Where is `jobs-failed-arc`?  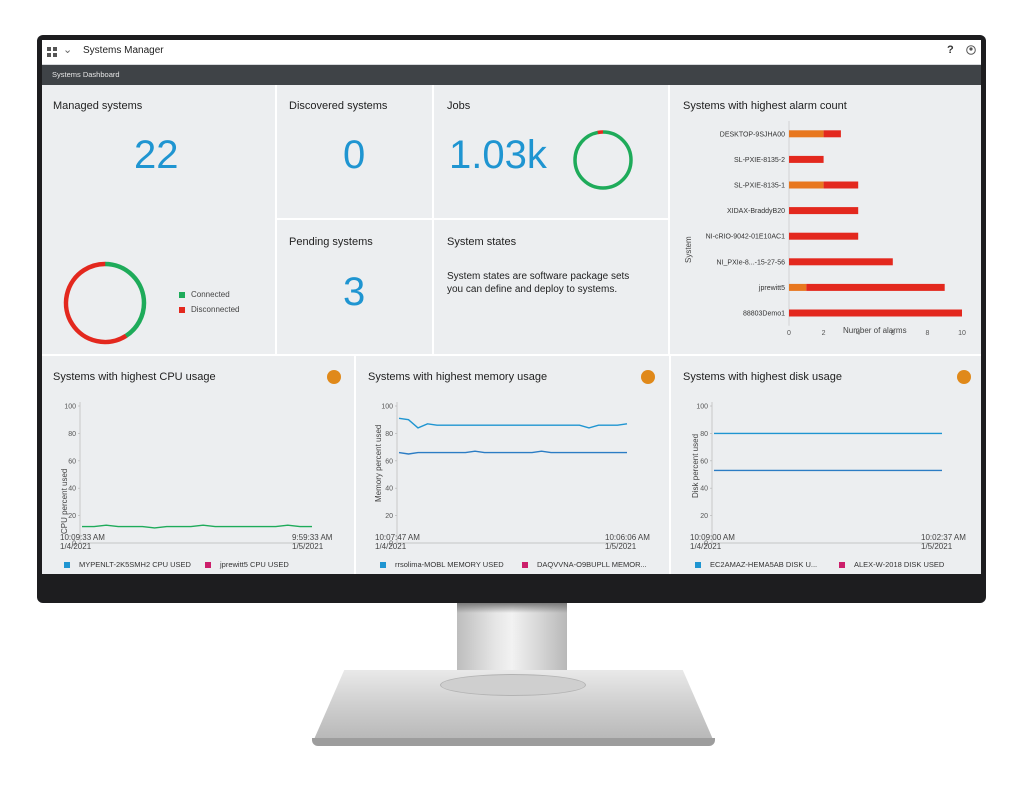 jobs-failed-arc is located at coordinates (603, 160).